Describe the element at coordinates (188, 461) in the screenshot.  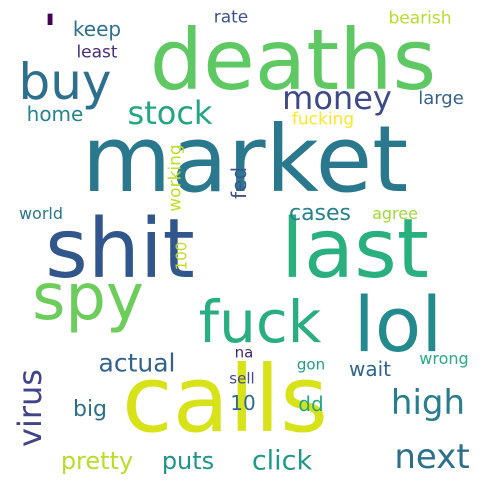
I see `word-puts: puts` at that location.